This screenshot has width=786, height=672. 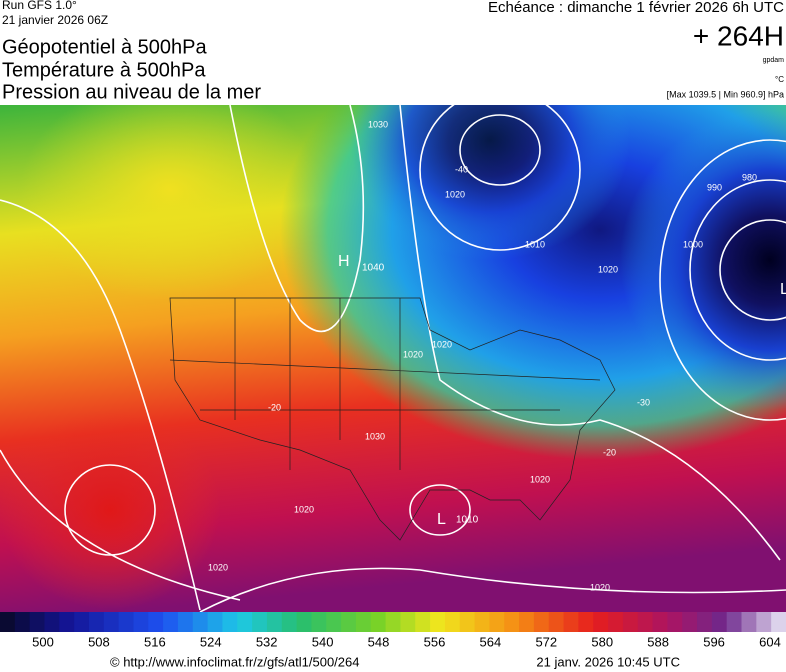 I want to click on title: Pression au niveau de la mer, so click(x=131, y=92).